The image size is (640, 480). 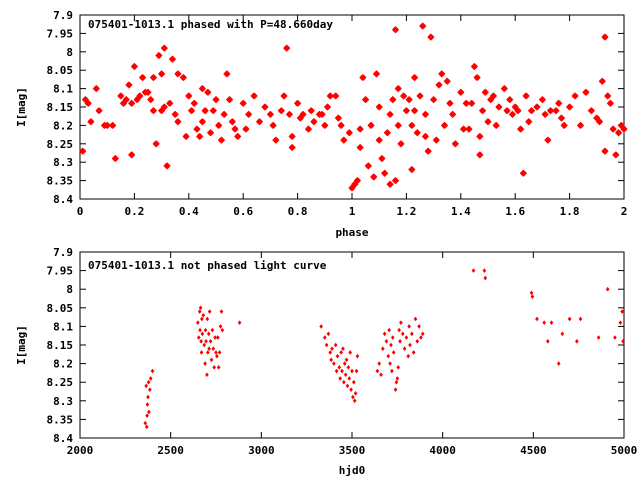 I want to click on x-tick-label: 3500, so click(x=352, y=450).